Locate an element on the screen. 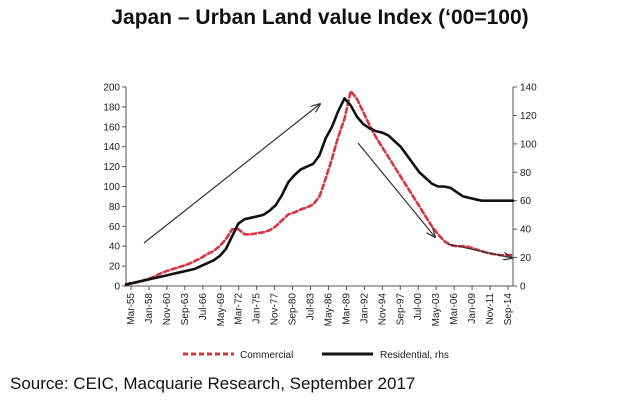 Image resolution: width=640 pixels, height=405 pixels. y-tick-left-label: 200 is located at coordinates (111, 88).